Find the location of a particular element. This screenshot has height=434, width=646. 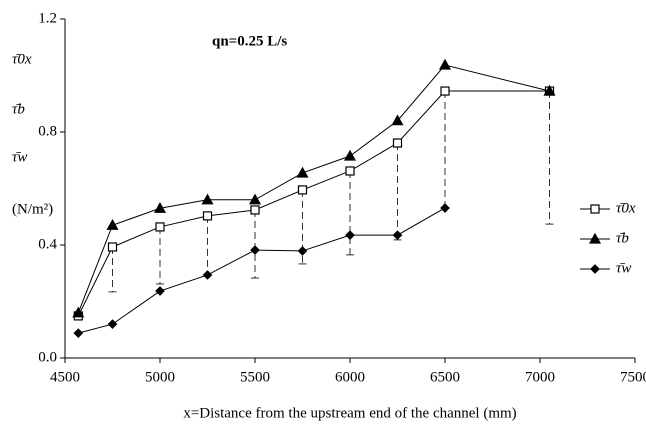

y-axis-label: τ̄w is located at coordinates (19, 157).